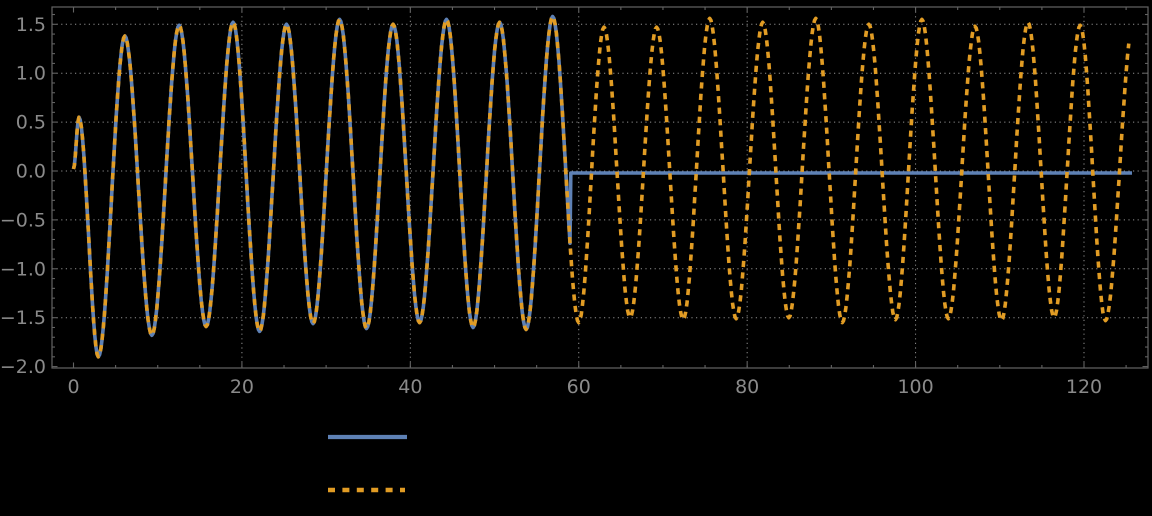  What do you see at coordinates (367, 463) in the screenshot?
I see `legend-group` at bounding box center [367, 463].